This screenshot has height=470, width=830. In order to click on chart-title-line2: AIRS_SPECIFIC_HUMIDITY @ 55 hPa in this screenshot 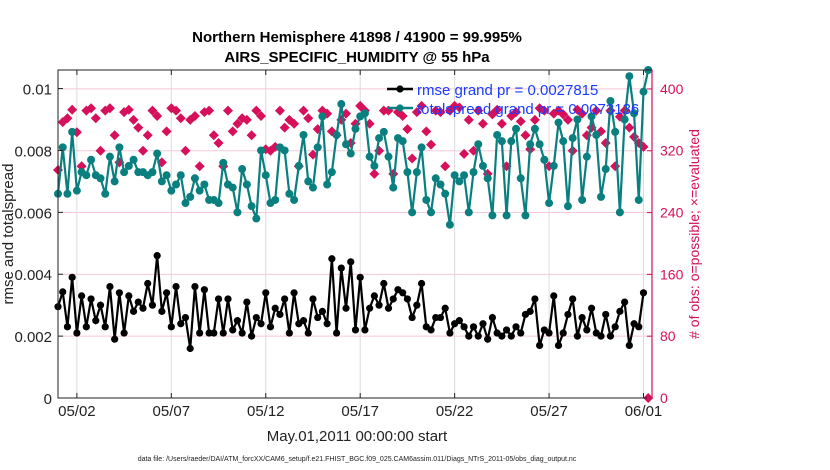, I will do `click(357, 57)`.